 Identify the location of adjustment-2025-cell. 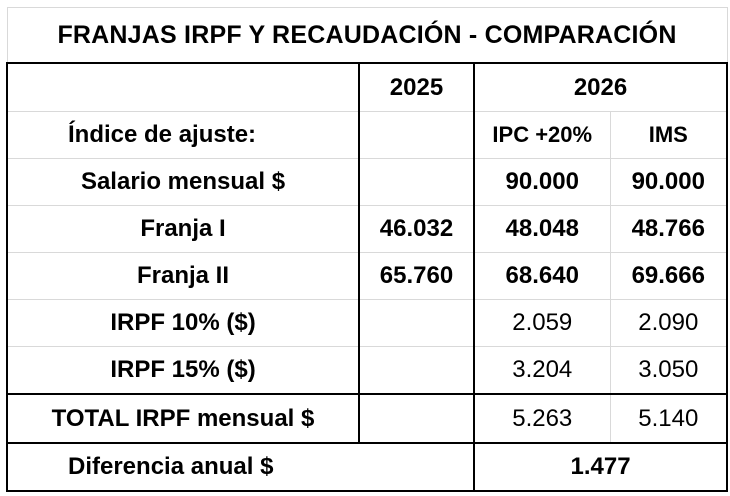
(416, 135).